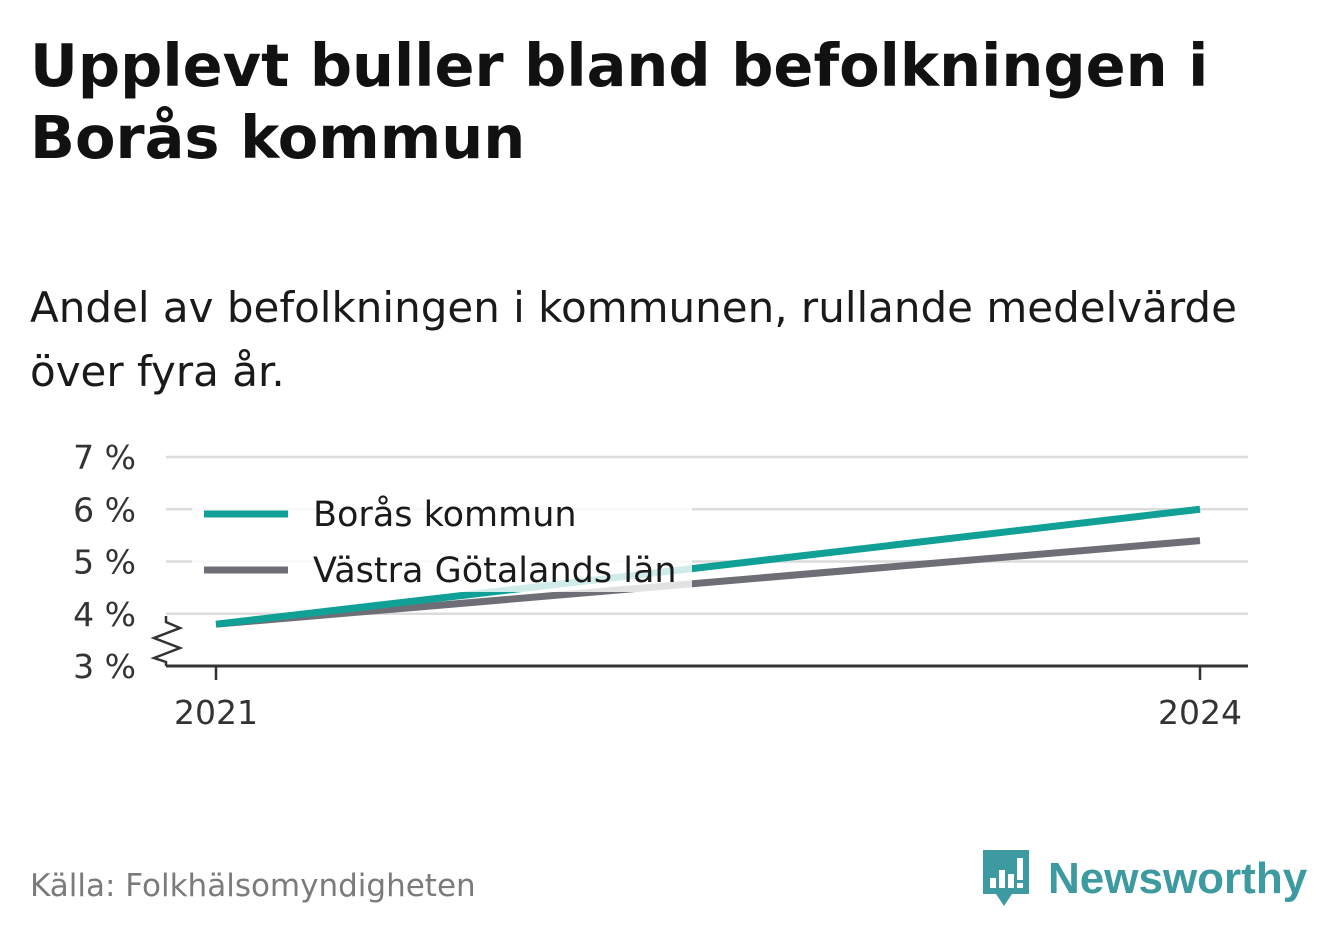 This screenshot has height=939, width=1322. Describe the element at coordinates (253, 886) in the screenshot. I see `source-note: Källa: Folkhälsomyndigheten` at that location.